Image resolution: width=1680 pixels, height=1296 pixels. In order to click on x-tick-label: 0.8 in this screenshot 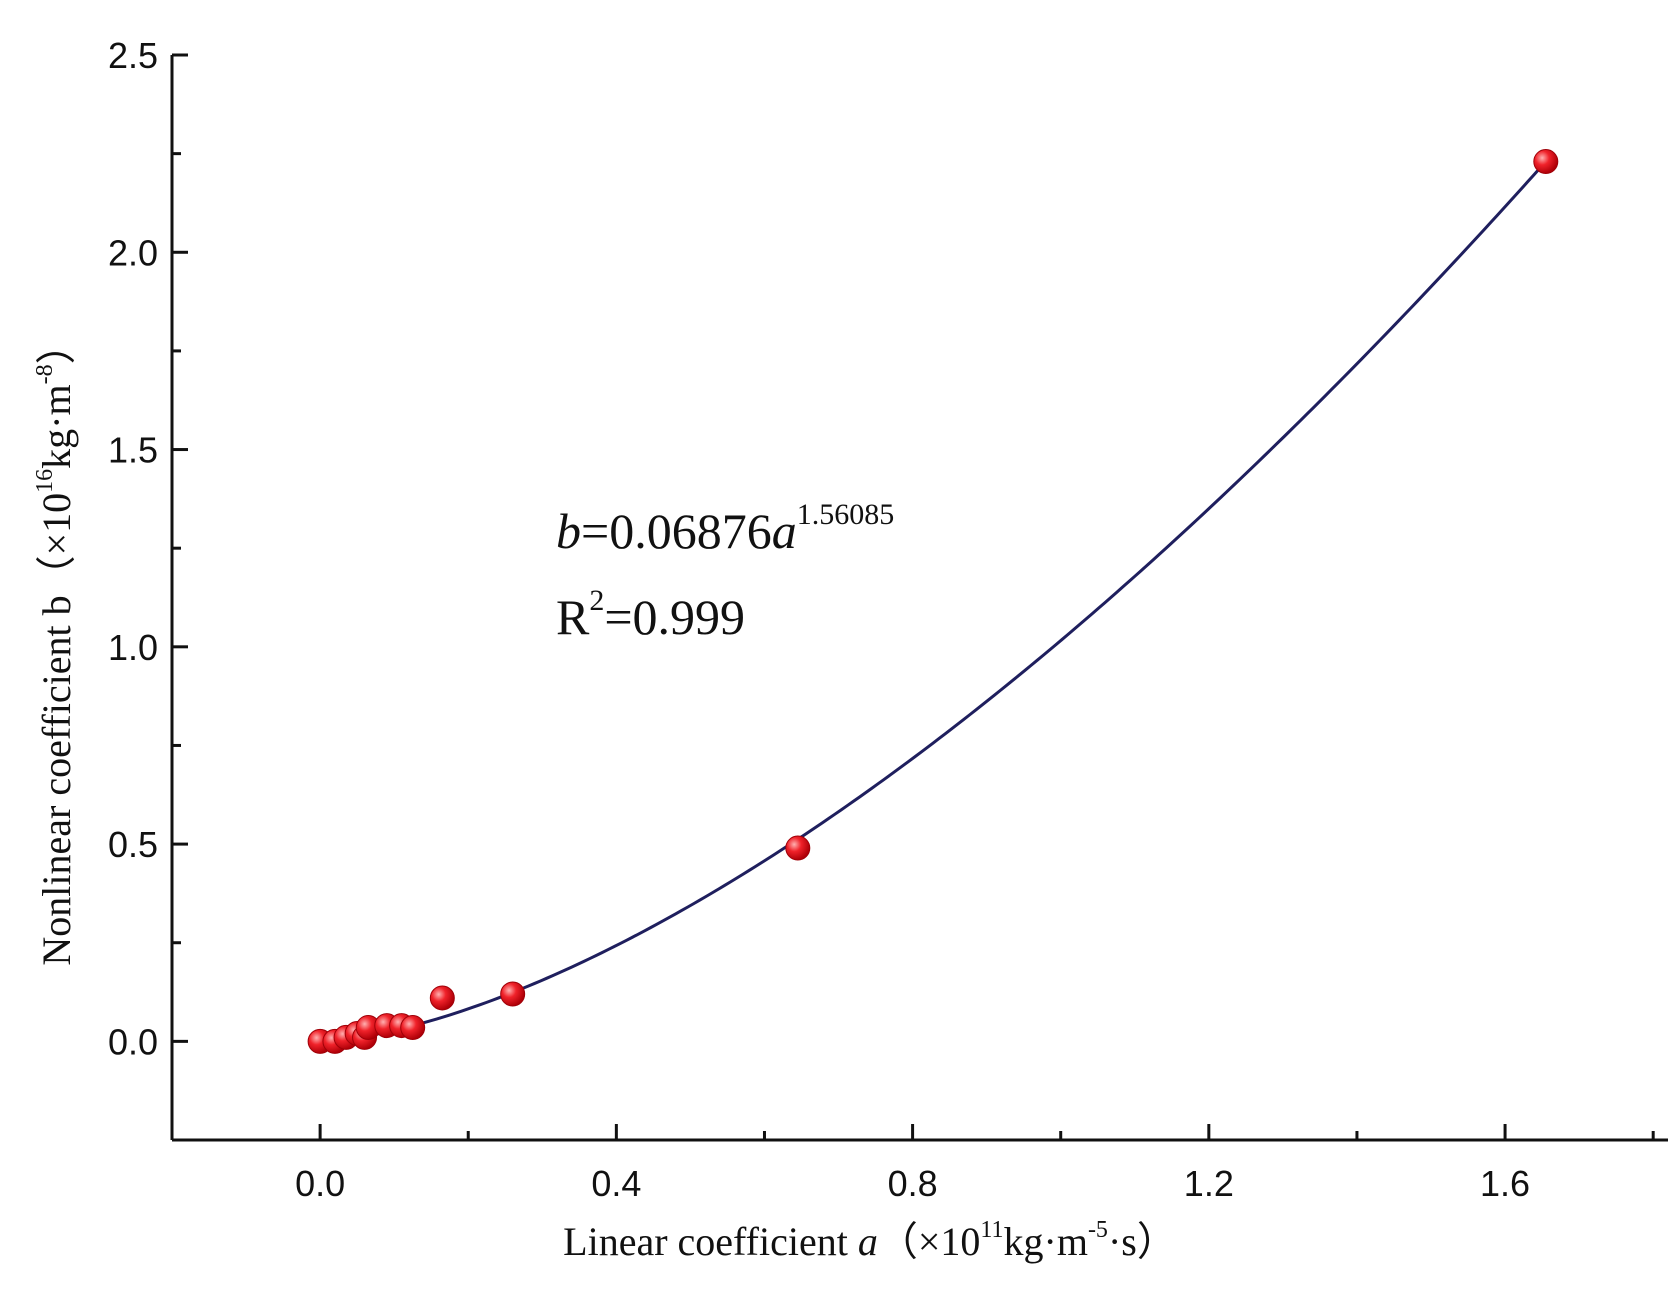, I will do `click(913, 1183)`.